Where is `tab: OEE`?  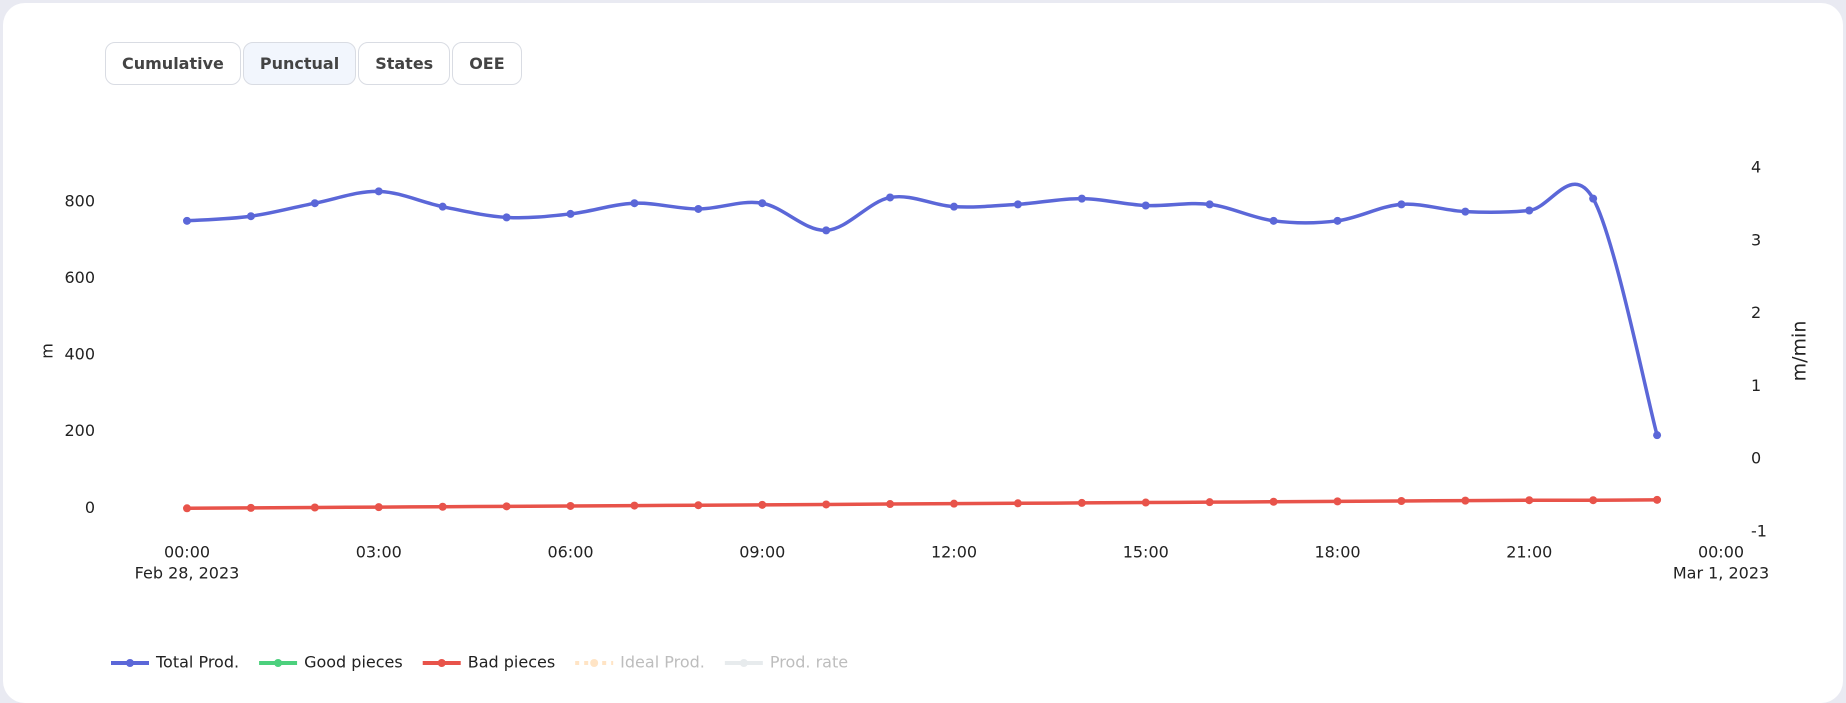
tab: OEE is located at coordinates (487, 63).